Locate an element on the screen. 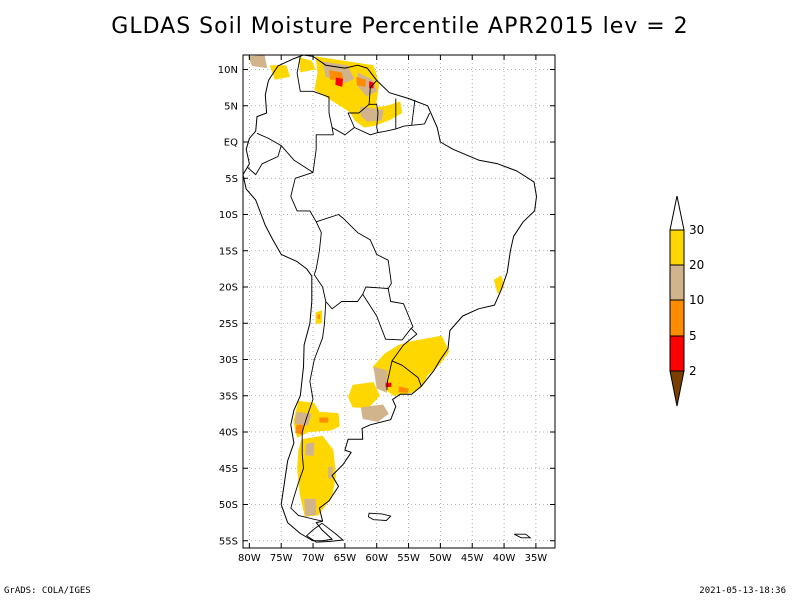  lon-tick-label: 45W is located at coordinates (472, 558).